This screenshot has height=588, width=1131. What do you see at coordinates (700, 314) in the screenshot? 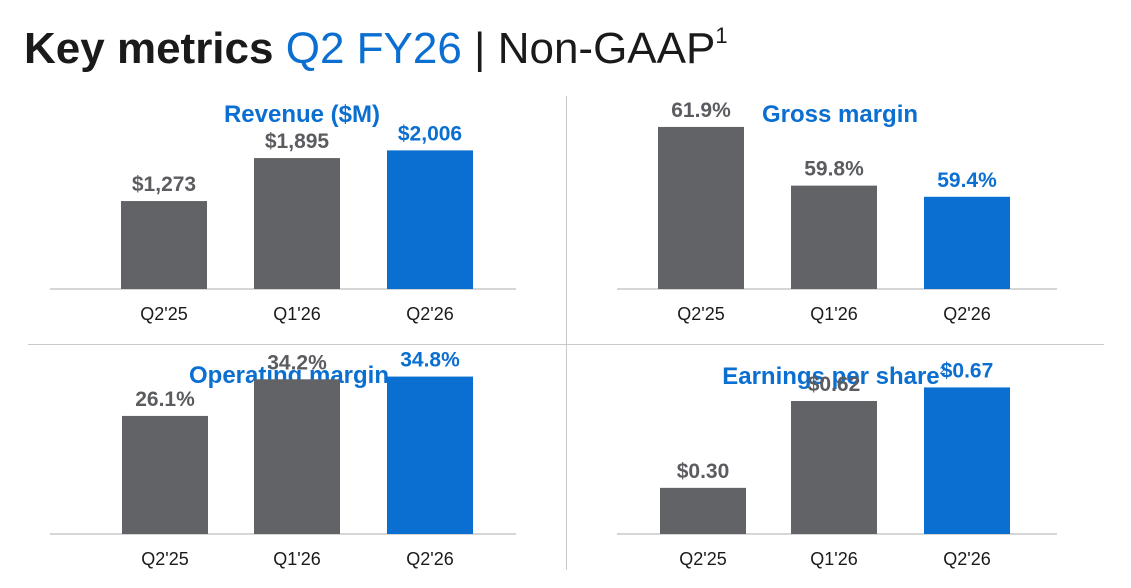
I see `gross-margin-tick-label-1: Q2'25` at bounding box center [700, 314].